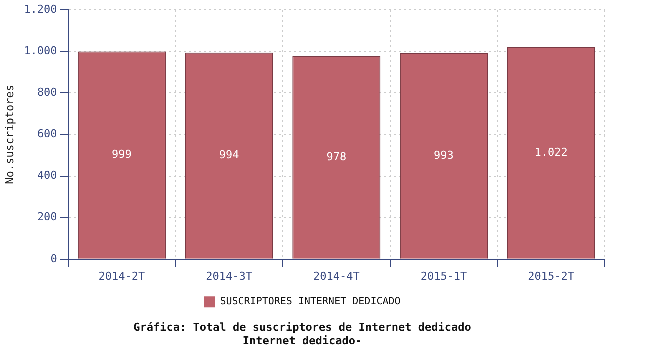  What do you see at coordinates (122, 276) in the screenshot?
I see `x-tick-label: 2014-2T` at bounding box center [122, 276].